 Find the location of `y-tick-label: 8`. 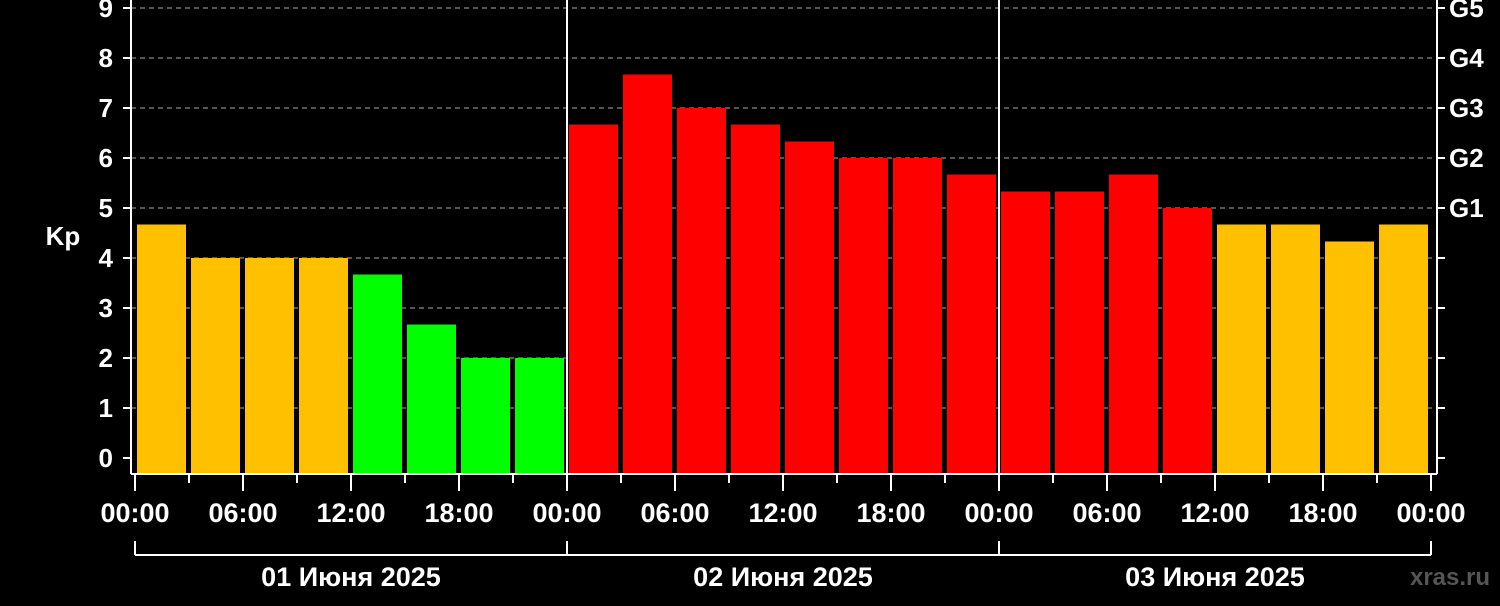

y-tick-label: 8 is located at coordinates (106, 58).